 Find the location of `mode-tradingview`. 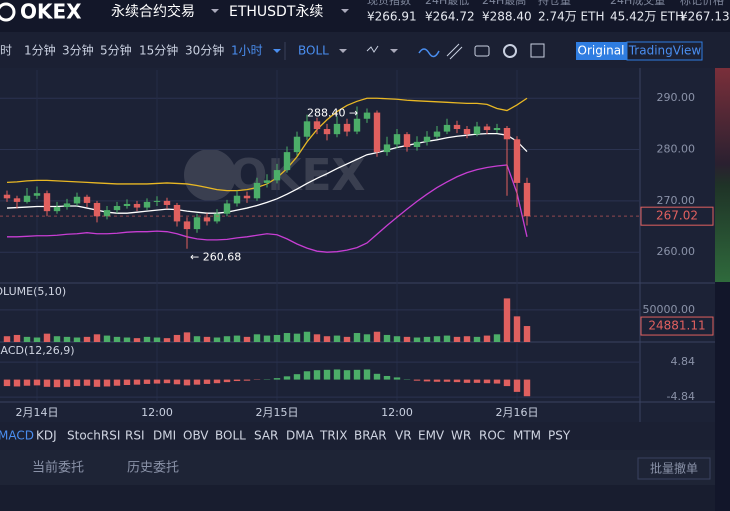

mode-tradingview is located at coordinates (664, 51).